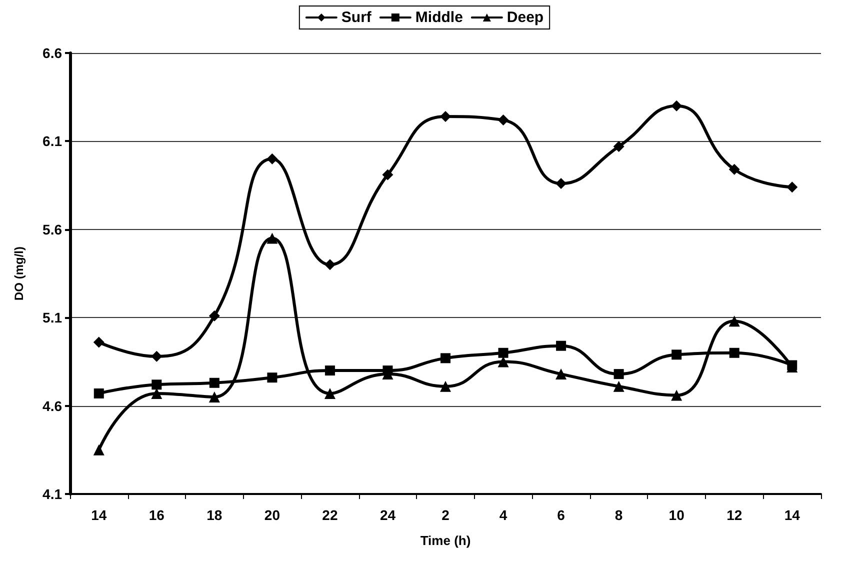 This screenshot has height=565, width=849. Describe the element at coordinates (52, 229) in the screenshot. I see `y-tick-label: 5.6` at that location.